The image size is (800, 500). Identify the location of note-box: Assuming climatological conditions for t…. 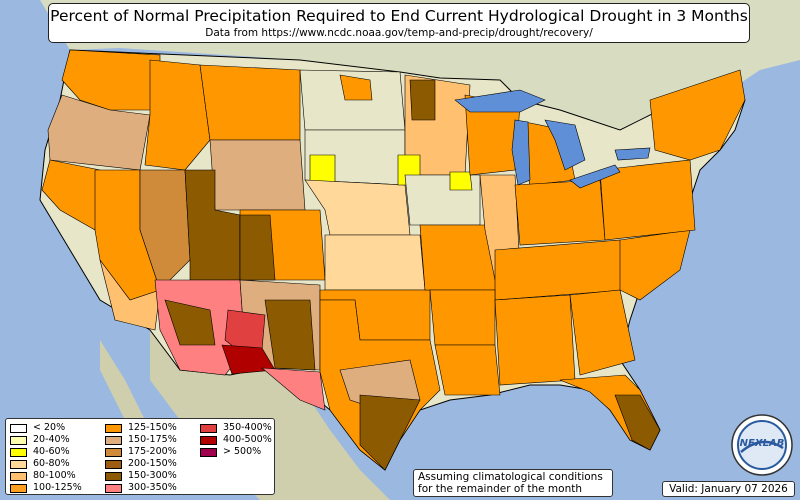
(513, 483).